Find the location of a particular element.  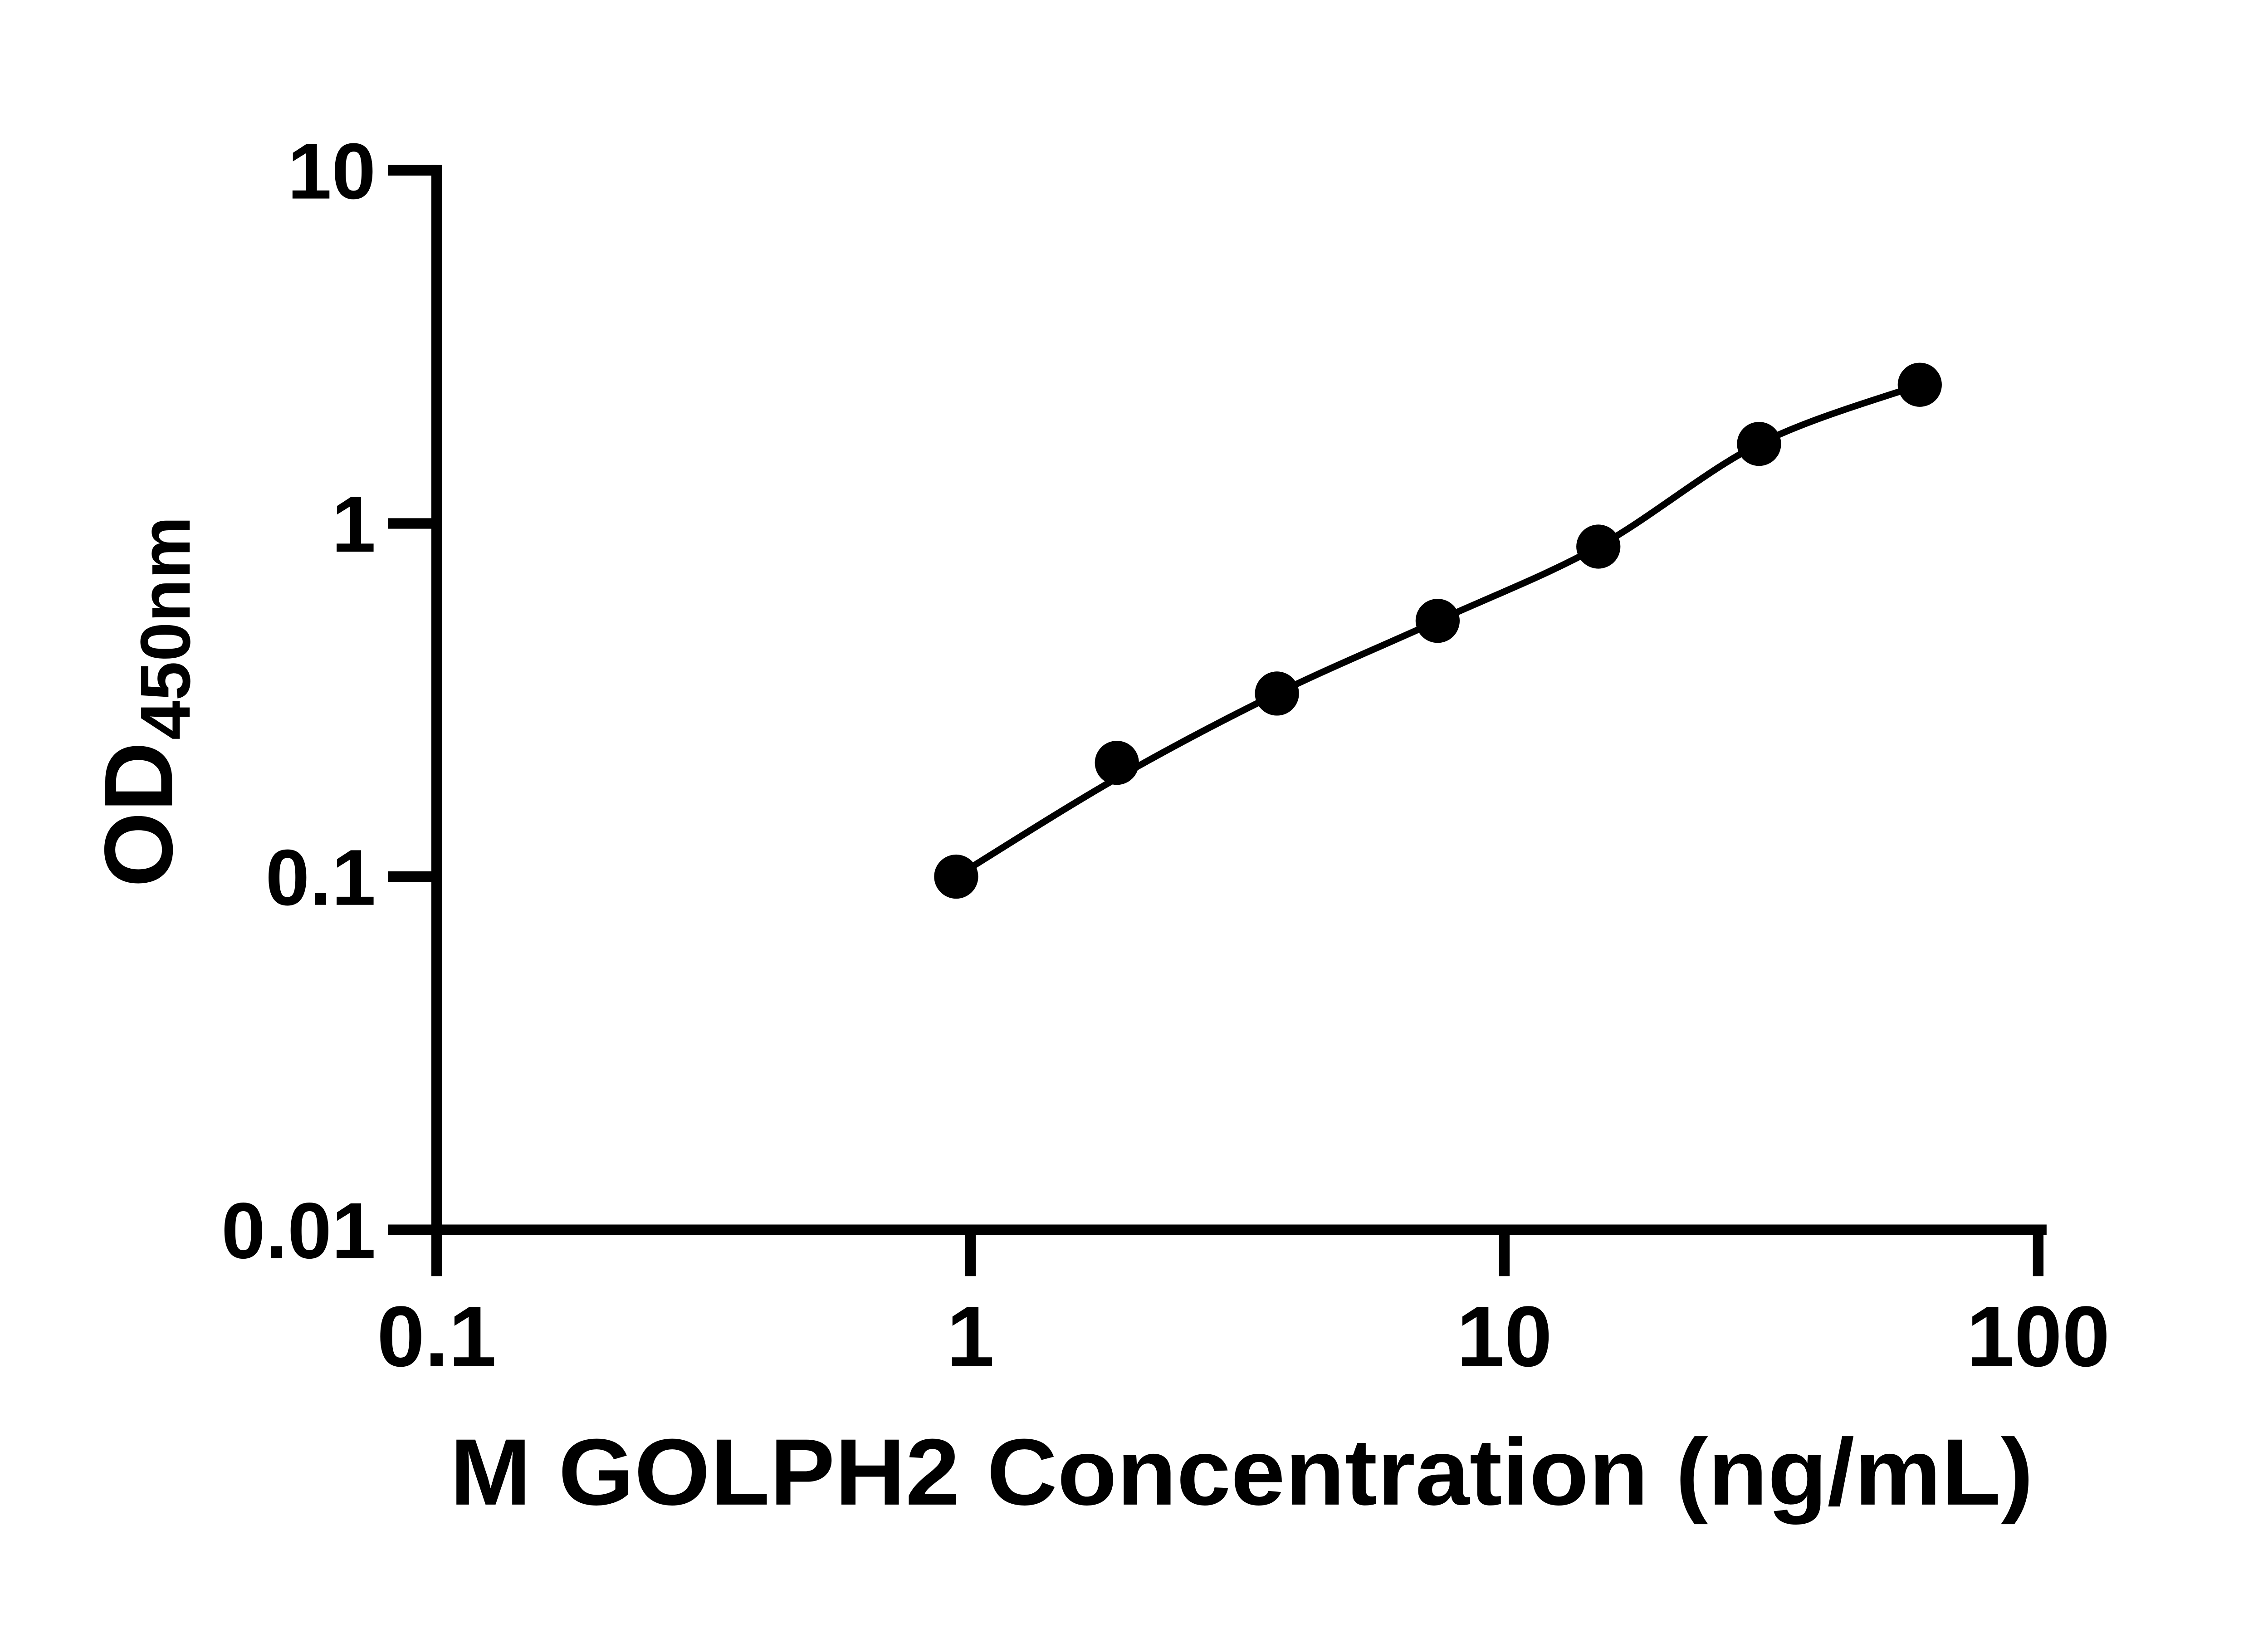

y-tick-label: 0.01 is located at coordinates (298, 1231).